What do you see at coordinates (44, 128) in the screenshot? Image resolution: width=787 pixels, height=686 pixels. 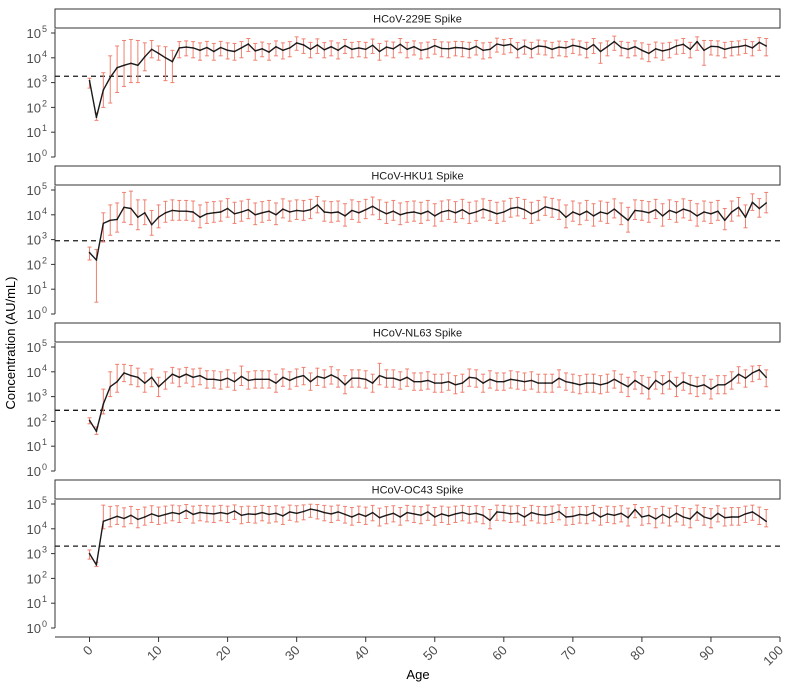 I see `y-tick-exponent: 1` at bounding box center [44, 128].